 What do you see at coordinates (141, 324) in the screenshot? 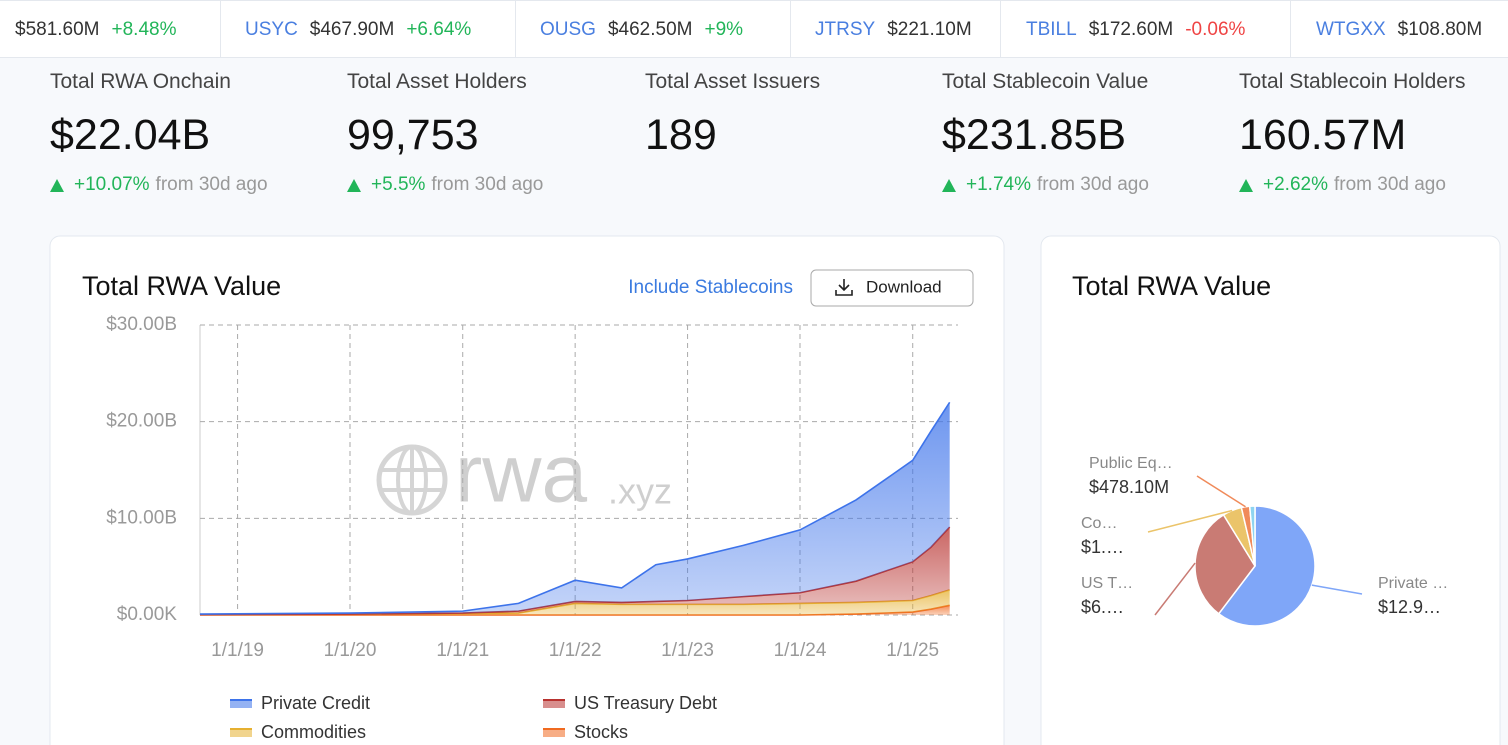
I see `y-tick-label: $30.00B` at bounding box center [141, 324].